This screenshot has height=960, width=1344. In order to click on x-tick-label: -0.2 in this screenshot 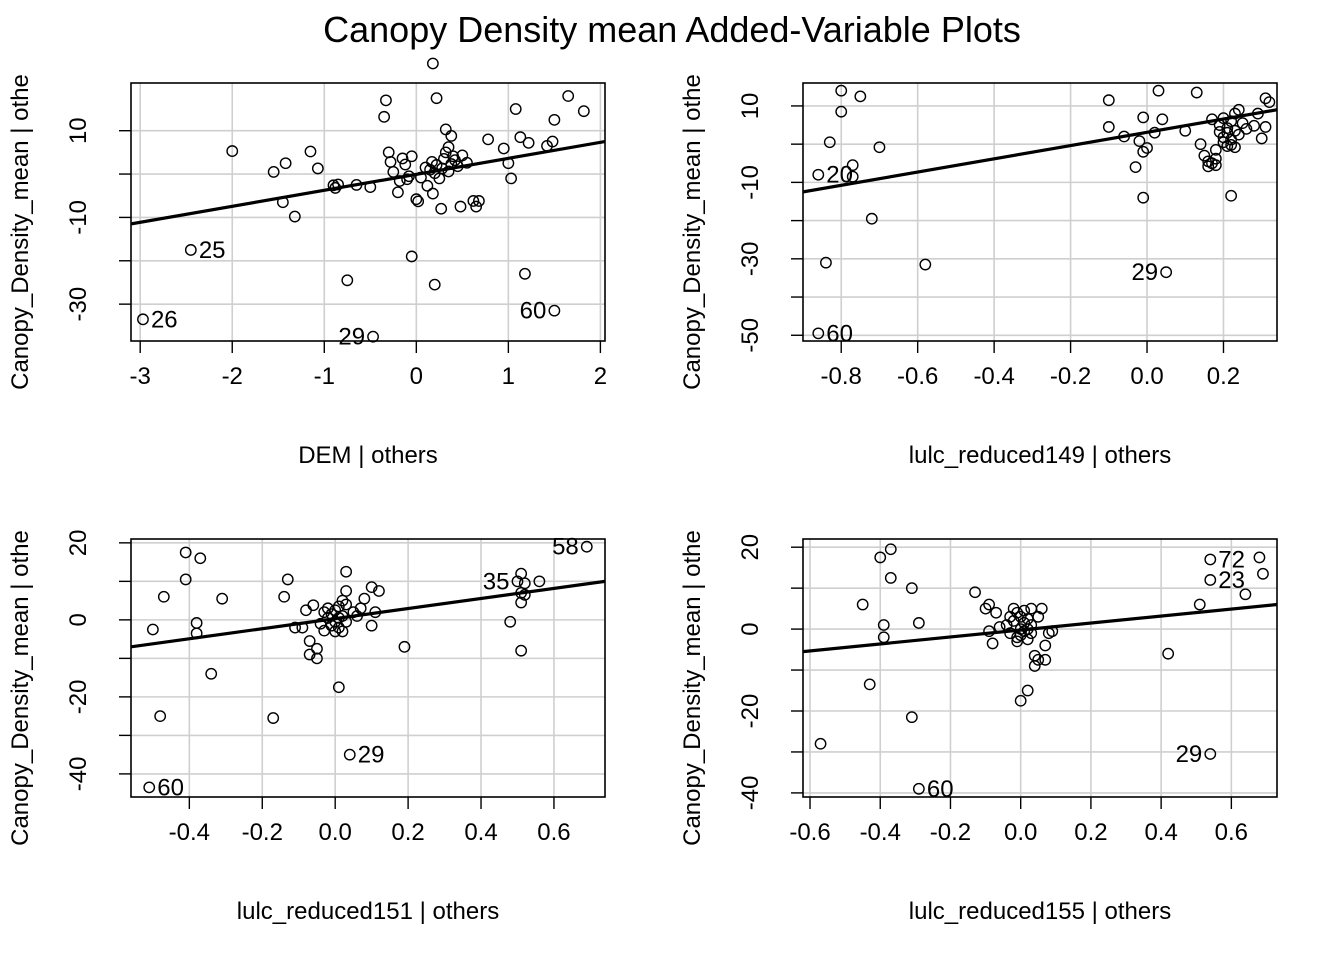, I will do `click(950, 832)`.